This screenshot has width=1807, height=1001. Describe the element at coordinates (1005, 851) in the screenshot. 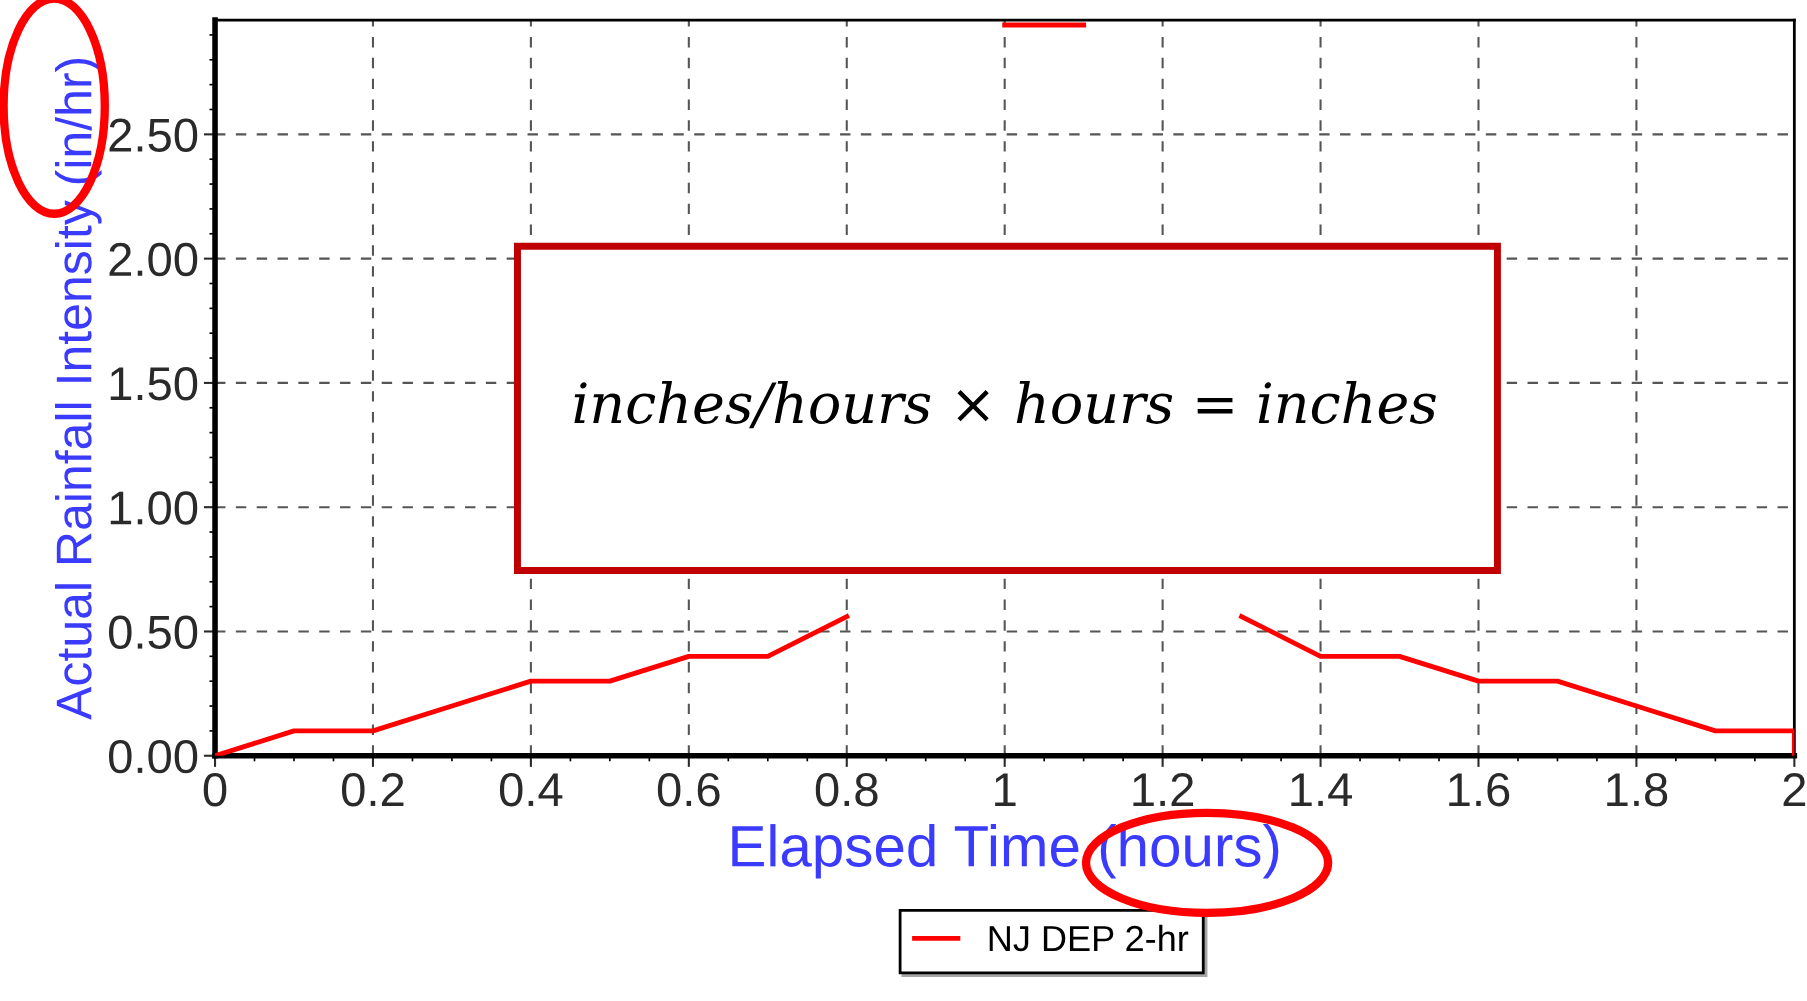

I see `x-axis-title: Elapsed Time (hours)` at that location.